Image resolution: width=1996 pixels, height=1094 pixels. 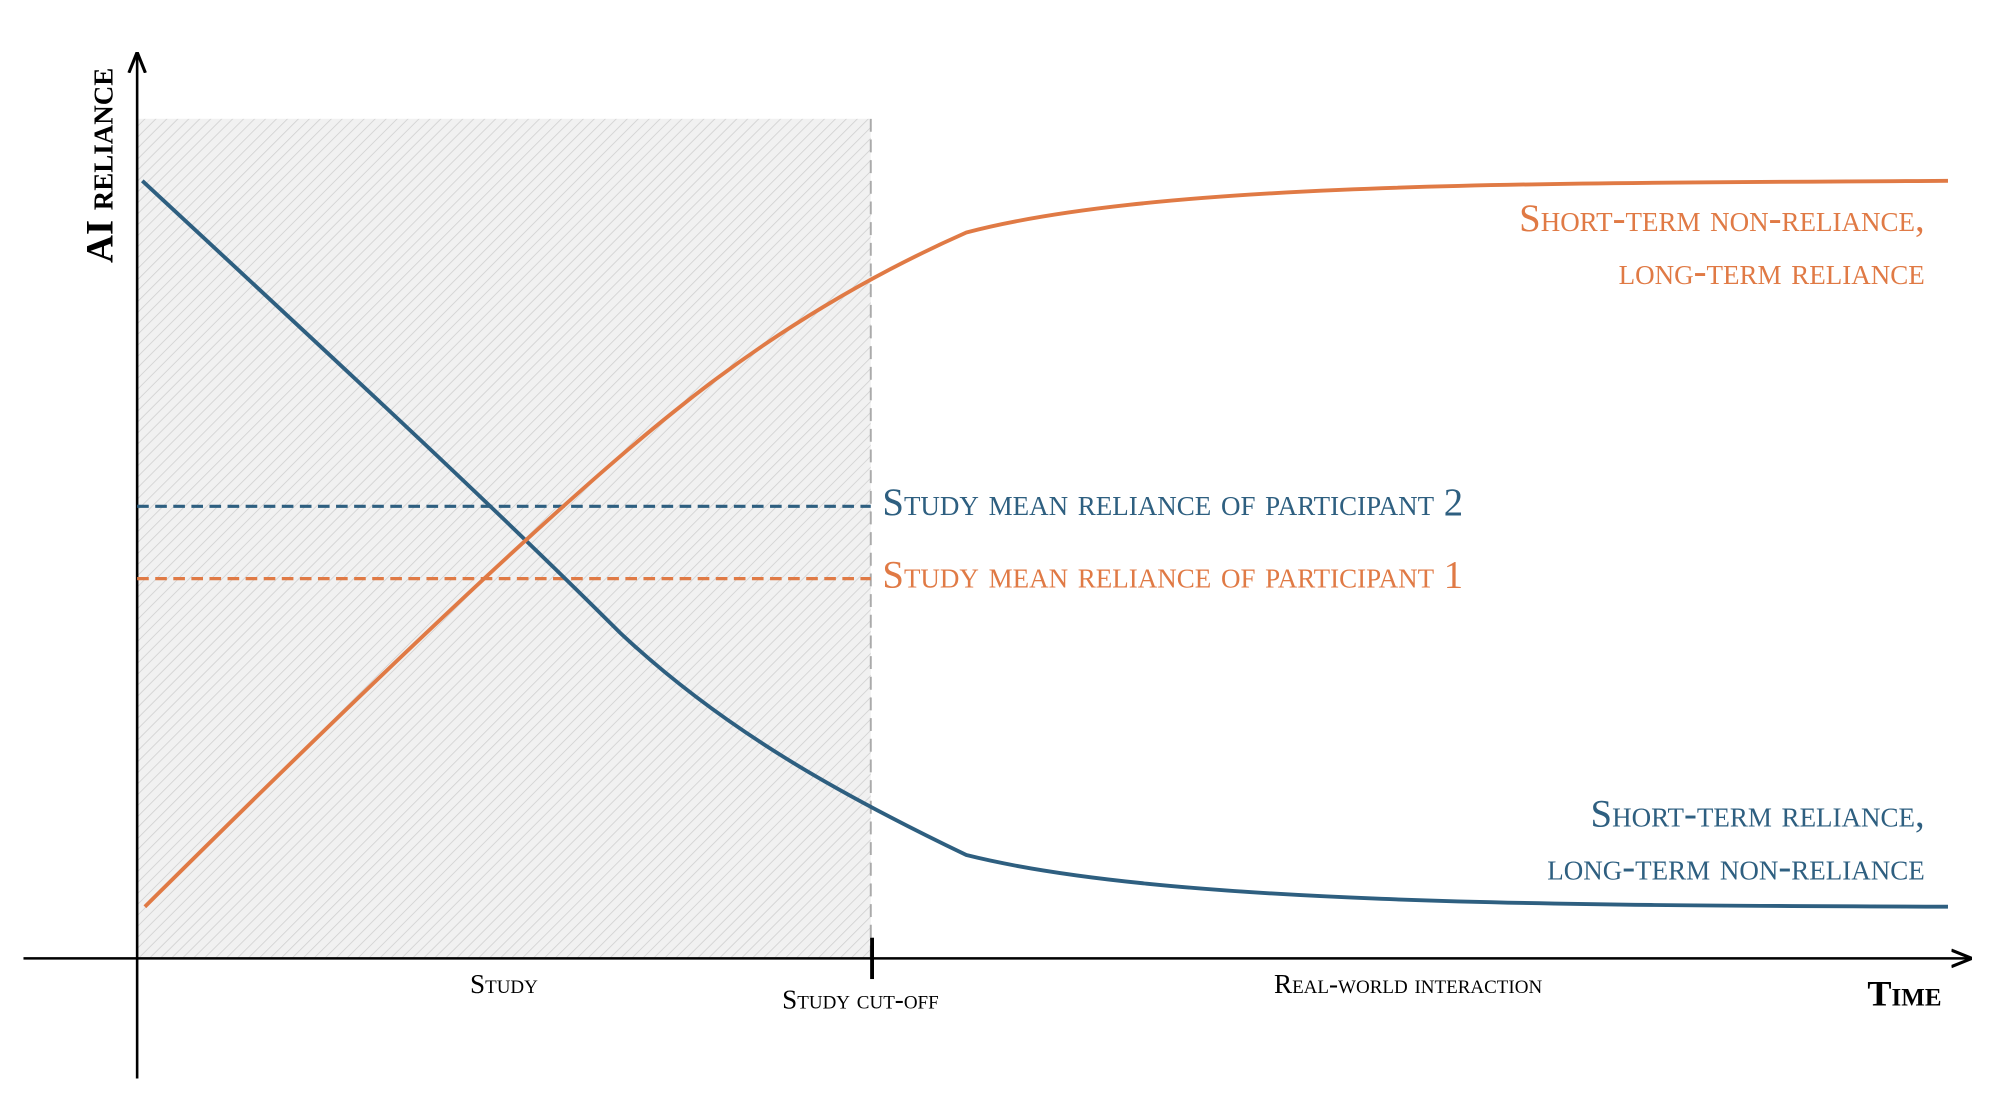 What do you see at coordinates (1408, 984) in the screenshot?
I see `real-world-label: Real-world interaction` at bounding box center [1408, 984].